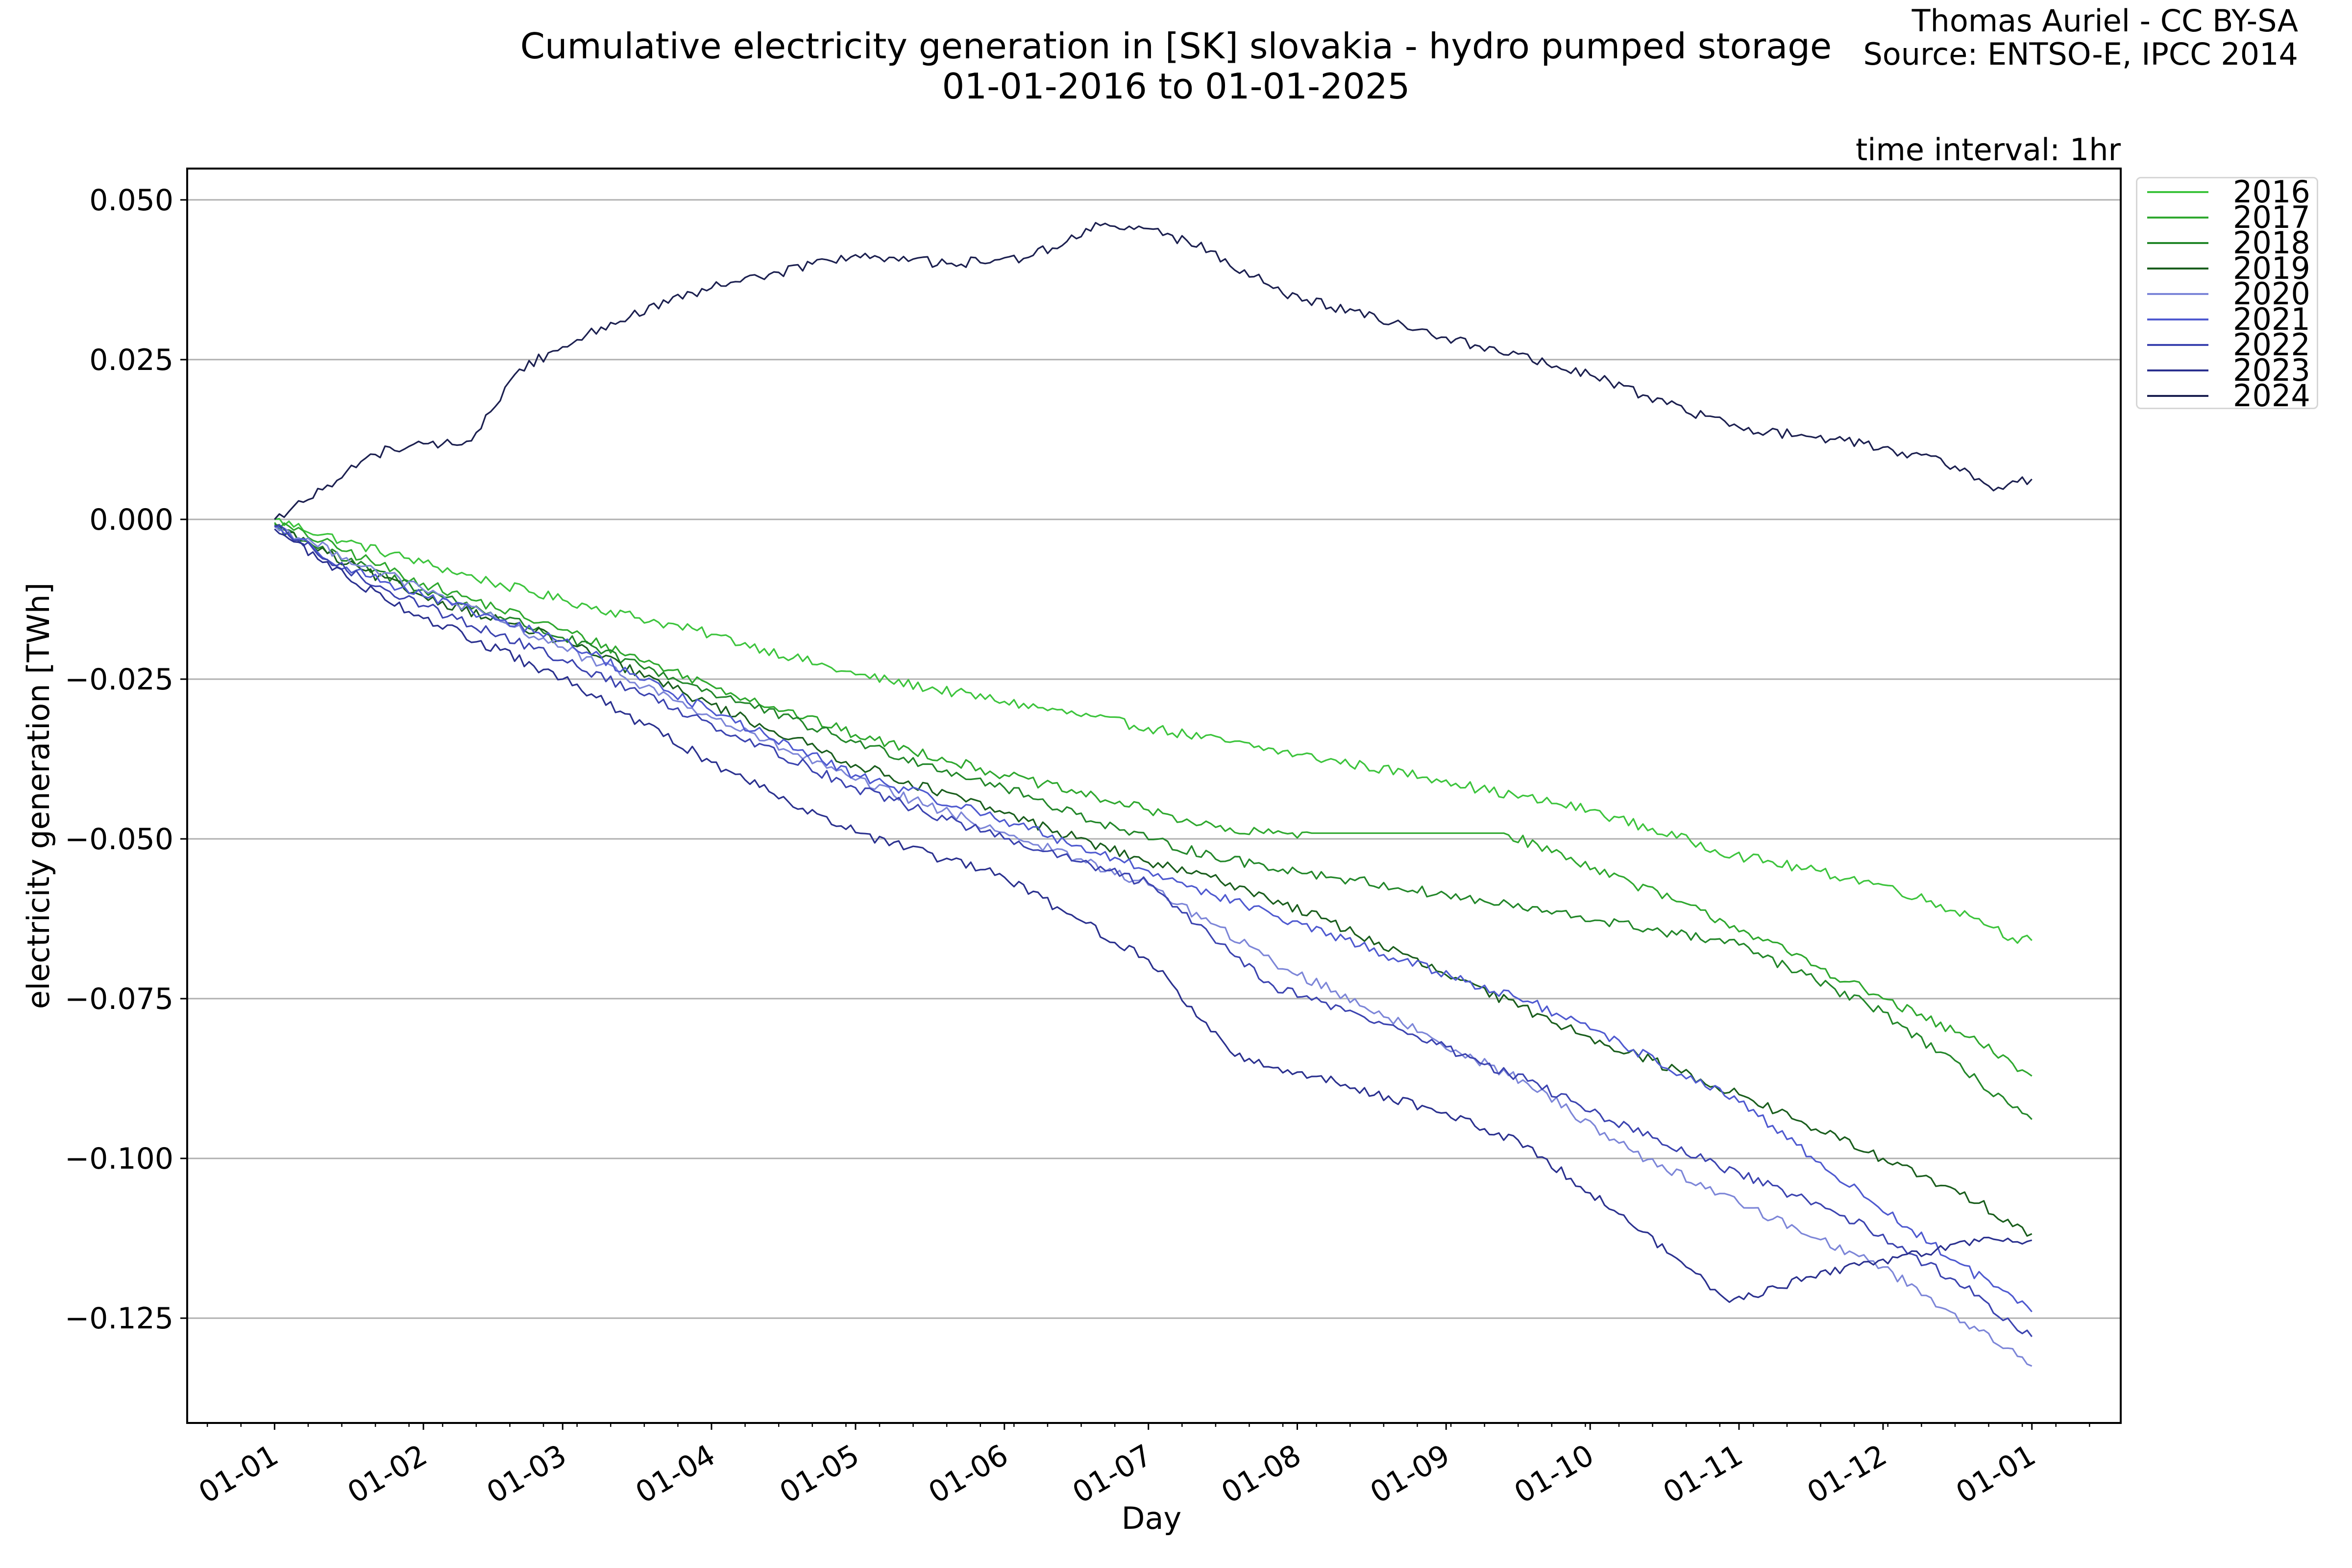  What do you see at coordinates (1554, 1474) in the screenshot?
I see `x-tick-label: 01-10` at bounding box center [1554, 1474].